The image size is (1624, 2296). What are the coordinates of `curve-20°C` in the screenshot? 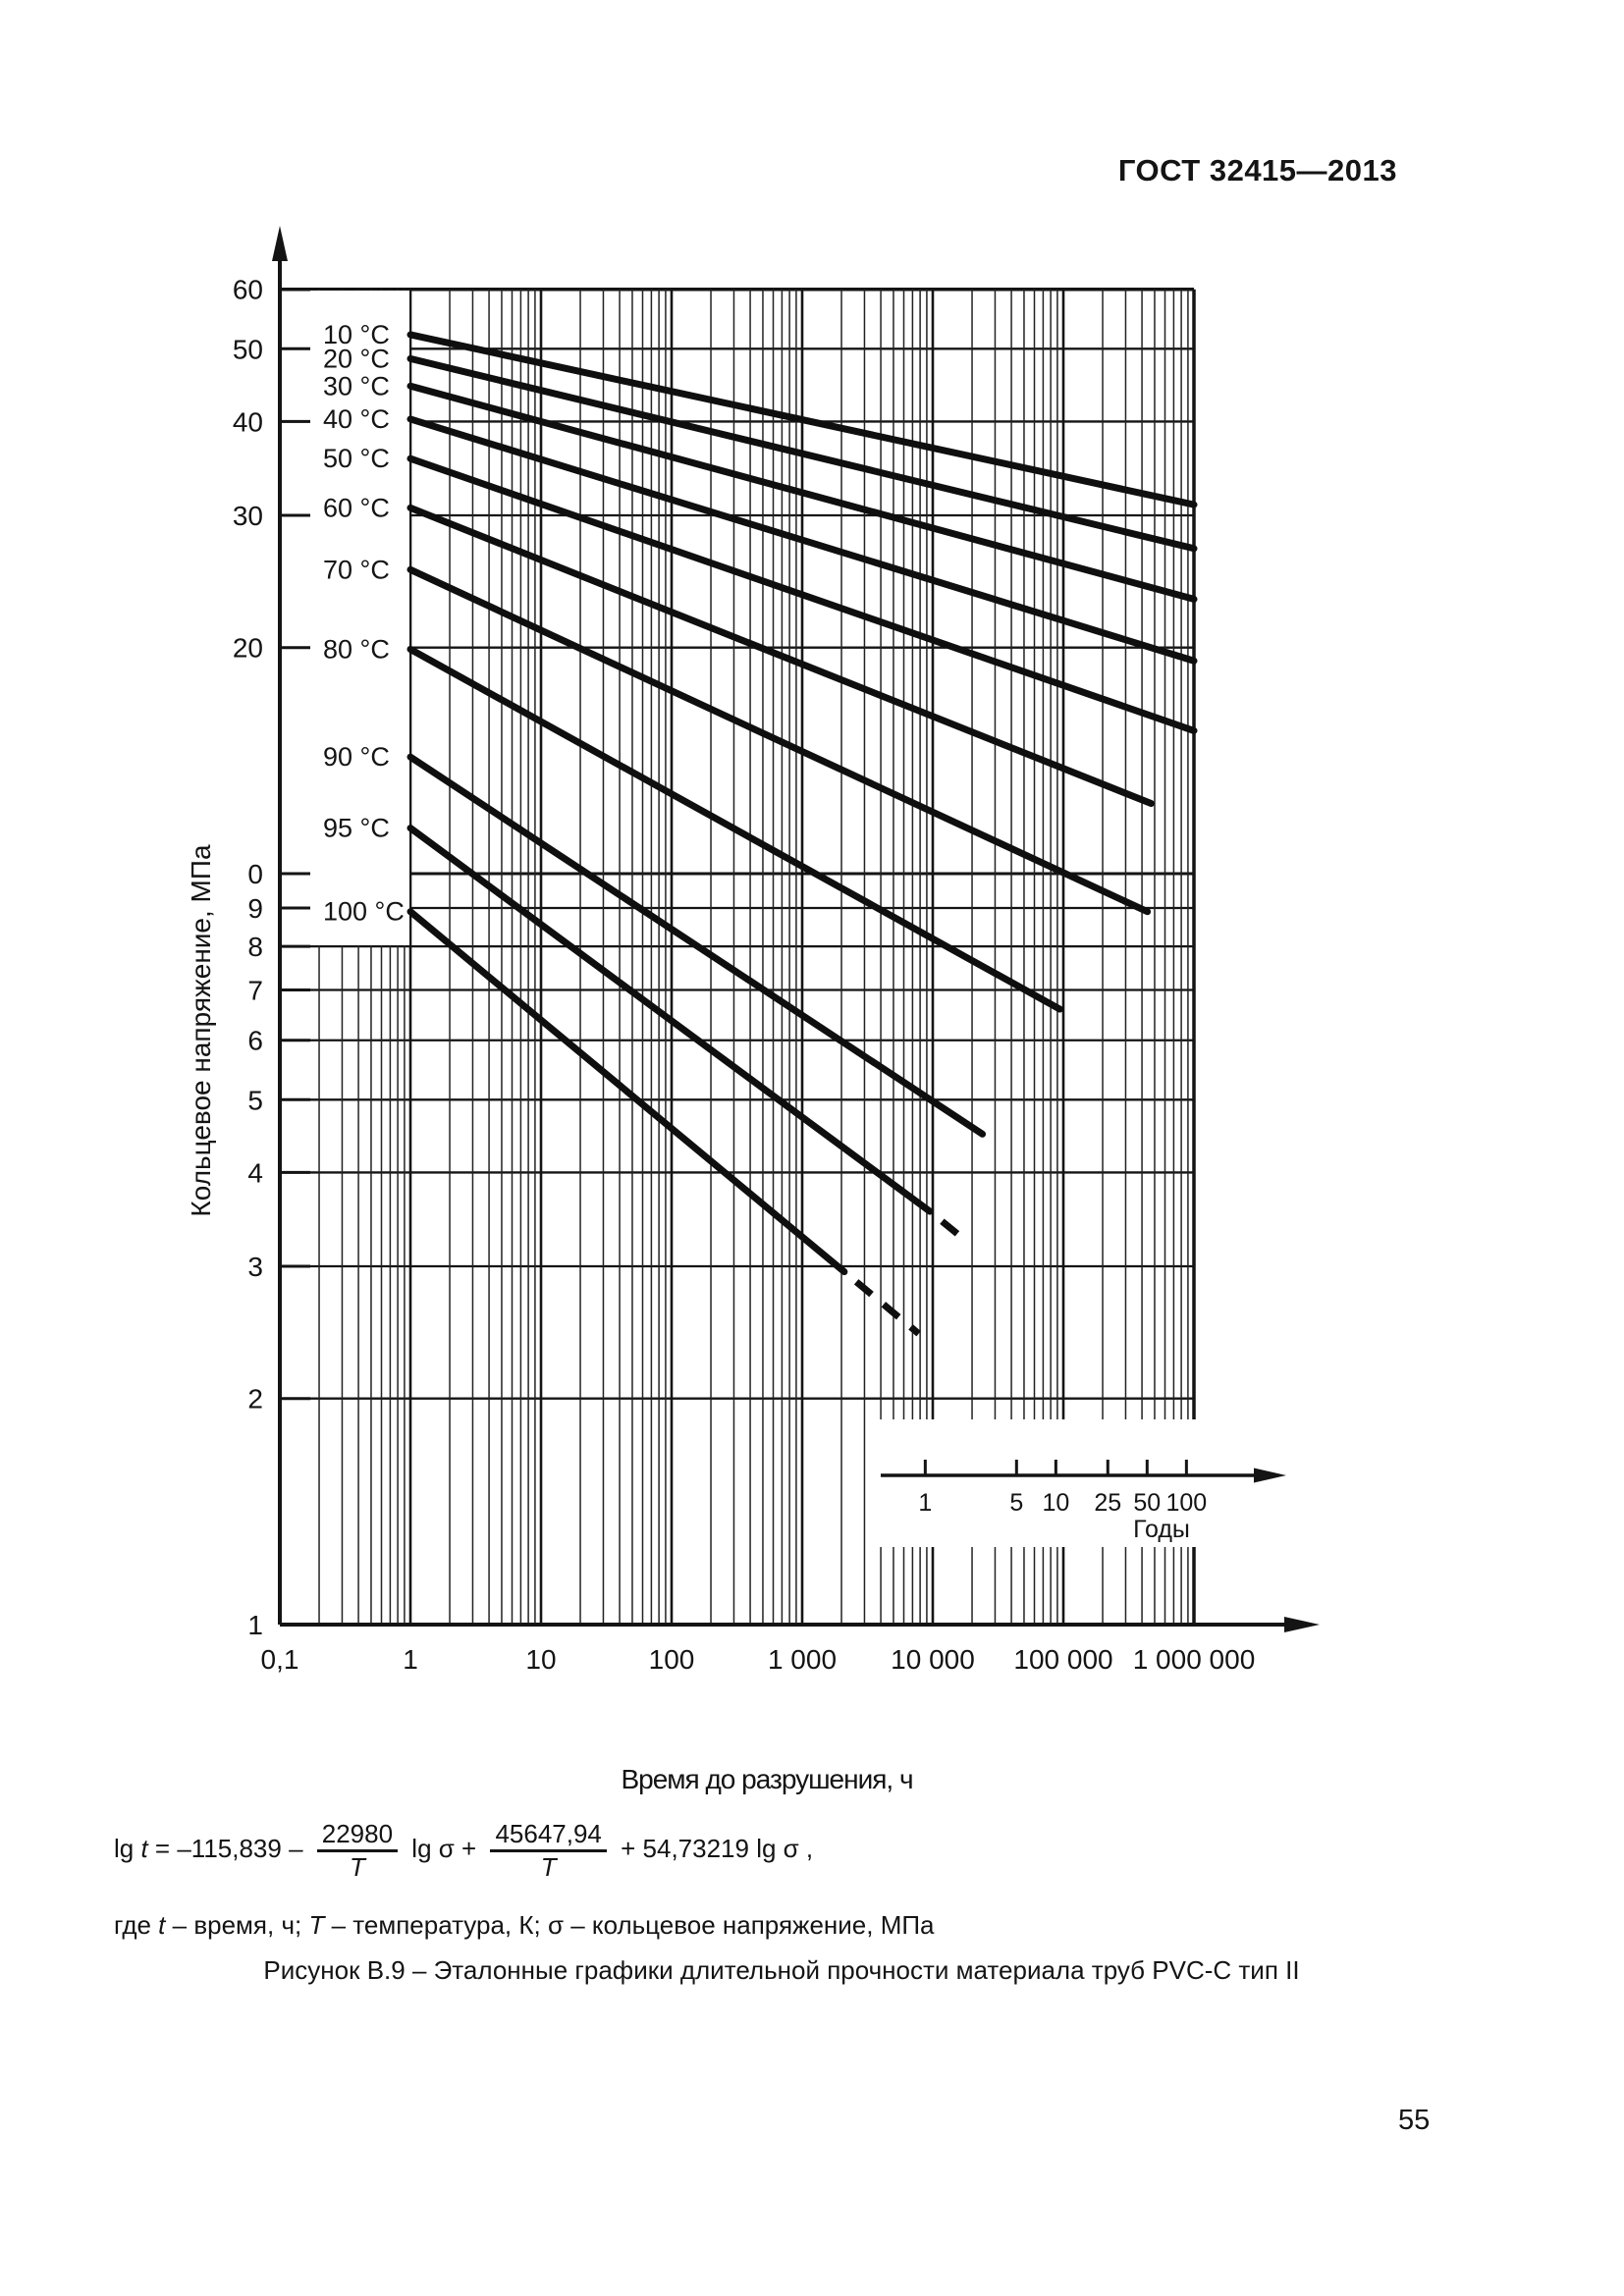 It's located at (802, 453).